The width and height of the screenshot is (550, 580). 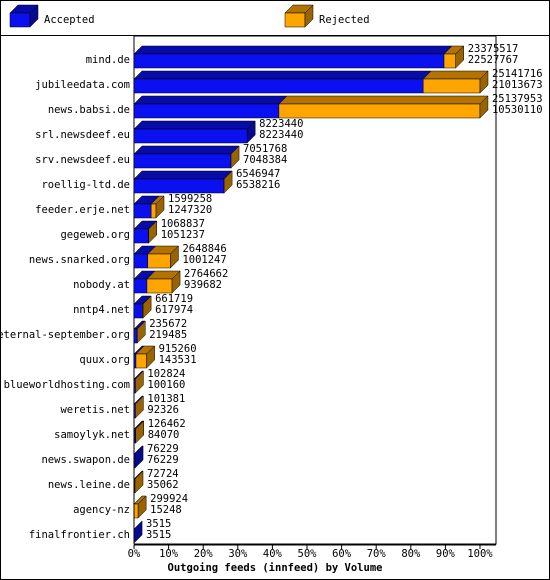 What do you see at coordinates (169, 554) in the screenshot?
I see `x-tick-label: 10%` at bounding box center [169, 554].